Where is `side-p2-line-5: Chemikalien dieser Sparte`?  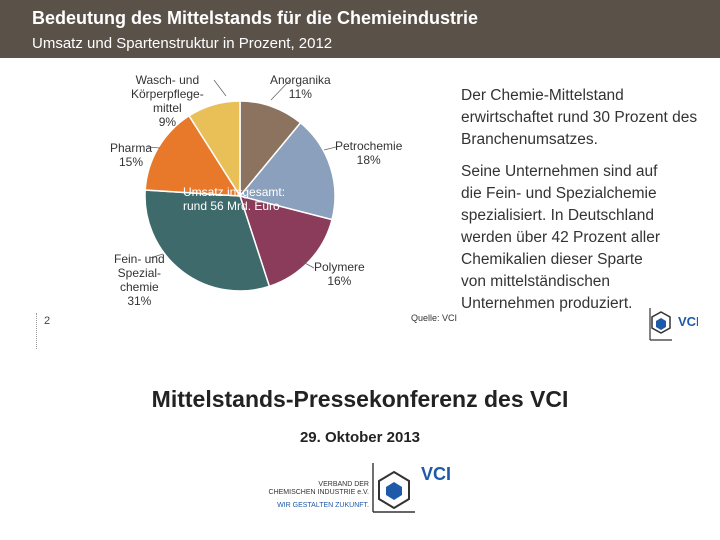 side-p2-line-5: Chemikalien dieser Sparte is located at coordinates (552, 259).